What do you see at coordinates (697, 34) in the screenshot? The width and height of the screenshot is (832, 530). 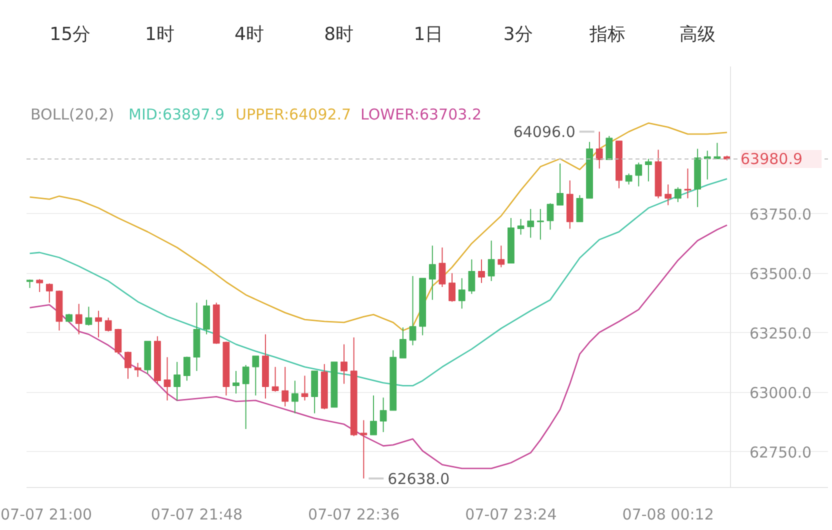 I see `text: 高级` at bounding box center [697, 34].